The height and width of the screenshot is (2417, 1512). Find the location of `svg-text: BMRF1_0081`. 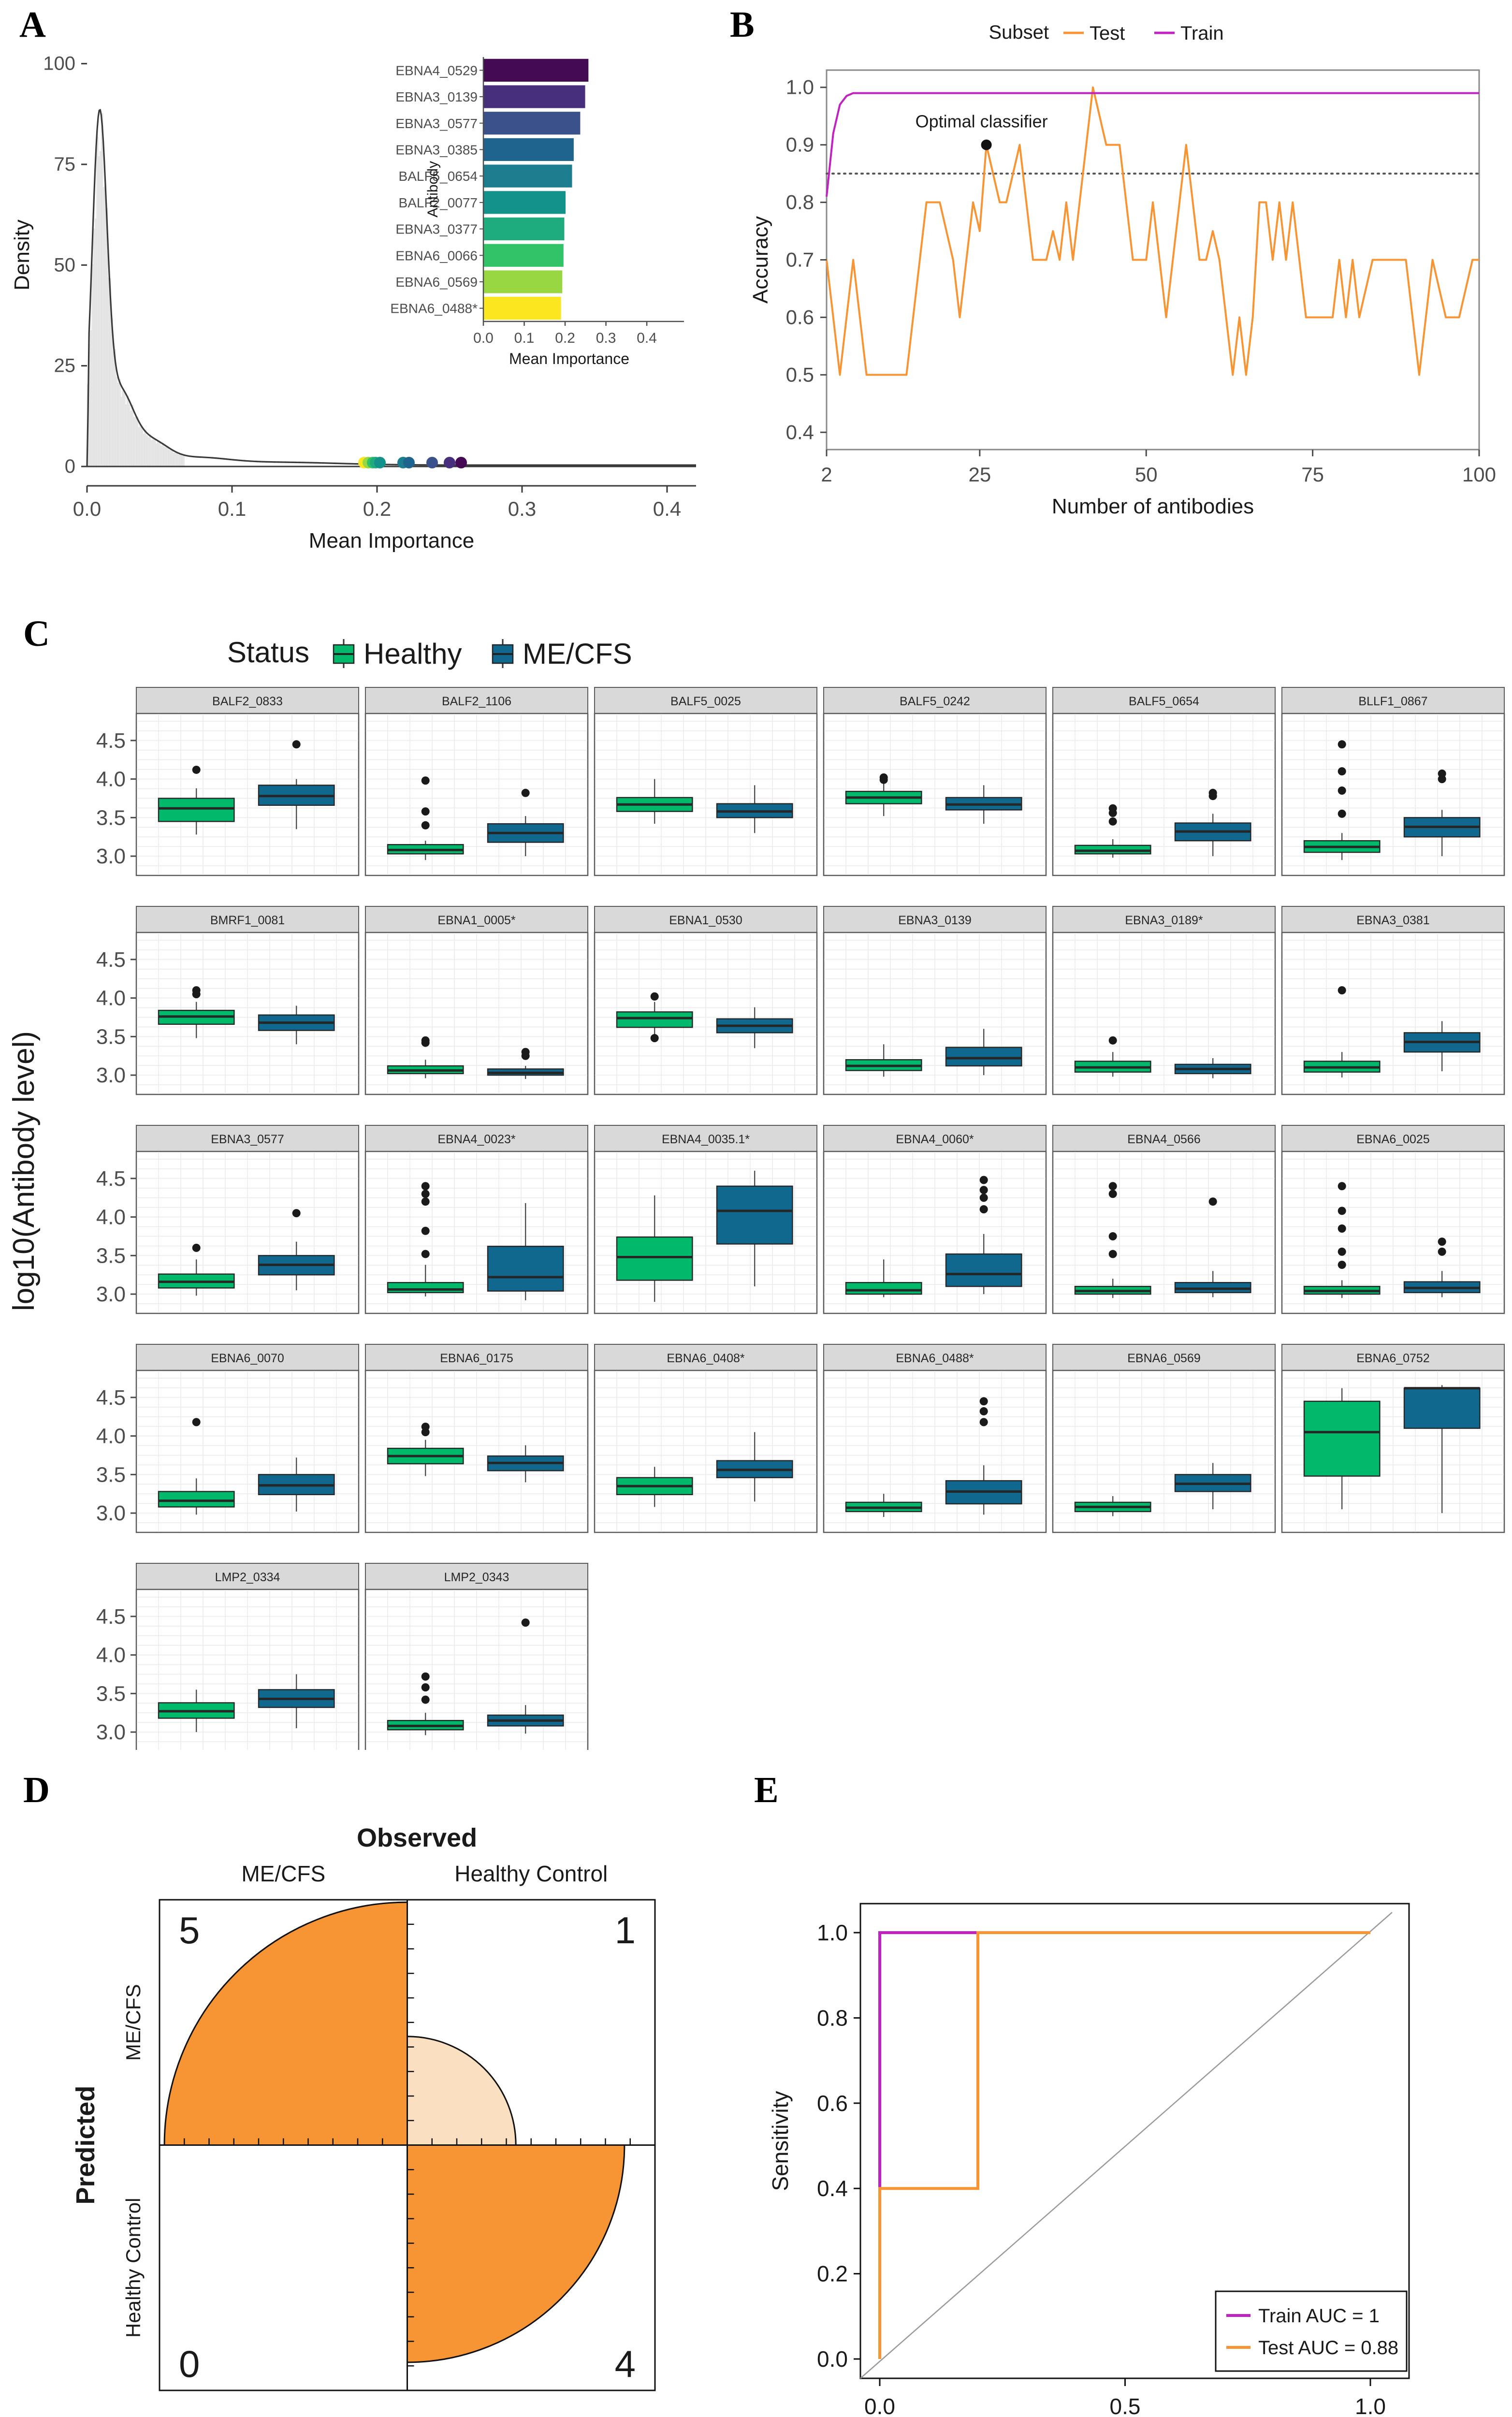

svg-text: BMRF1_0081 is located at coordinates (247, 920).